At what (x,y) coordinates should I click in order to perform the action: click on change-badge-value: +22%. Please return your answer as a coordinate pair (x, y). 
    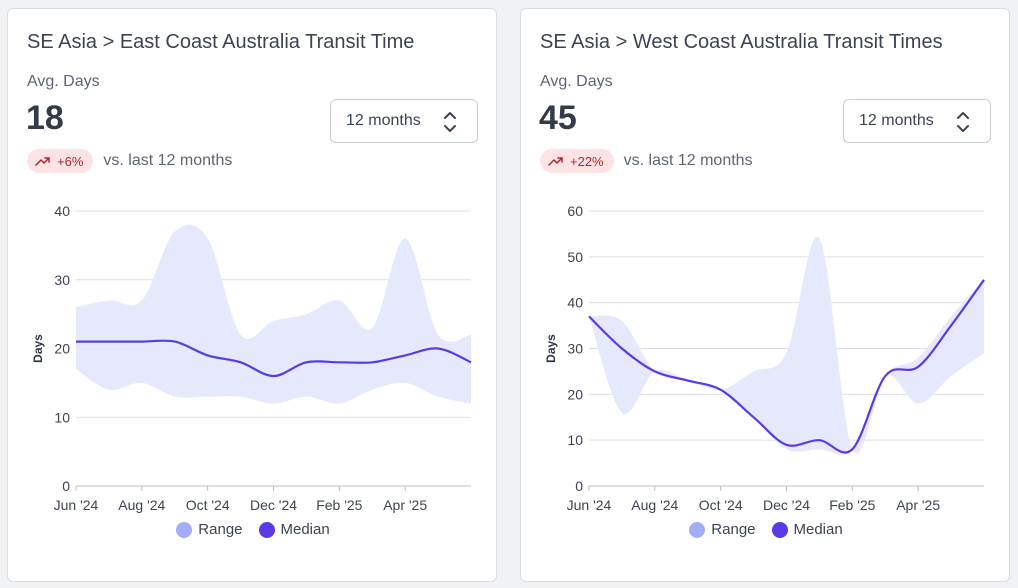
    Looking at the image, I should click on (587, 161).